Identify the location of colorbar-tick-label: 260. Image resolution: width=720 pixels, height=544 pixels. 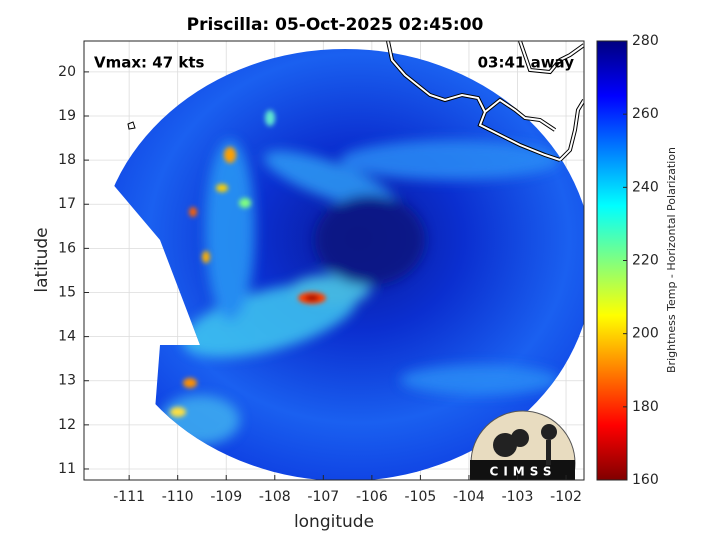
(645, 114).